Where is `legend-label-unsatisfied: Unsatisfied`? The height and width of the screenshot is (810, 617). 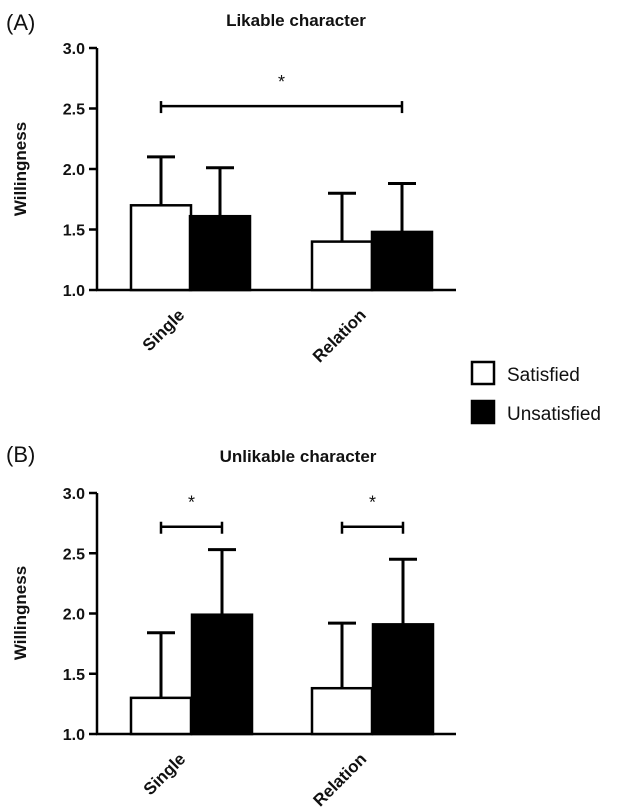 legend-label-unsatisfied: Unsatisfied is located at coordinates (554, 414).